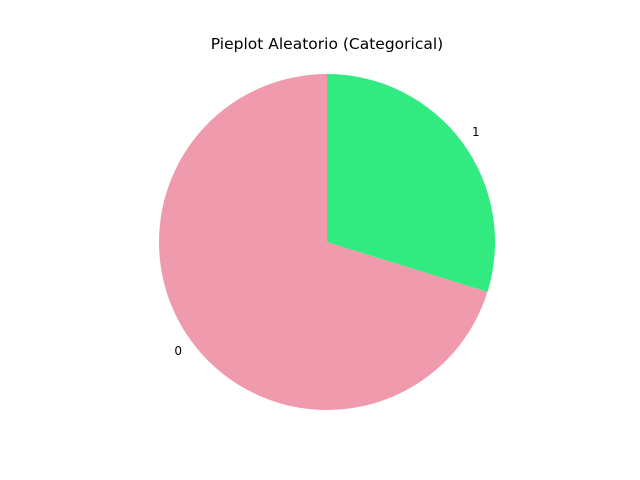 Image resolution: width=640 pixels, height=480 pixels. I want to click on slice-label-0: 0, so click(178, 351).